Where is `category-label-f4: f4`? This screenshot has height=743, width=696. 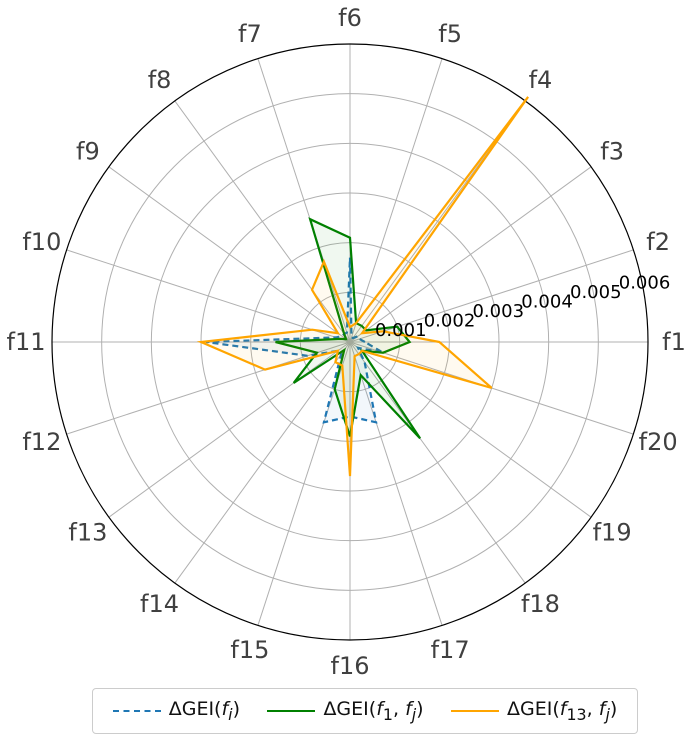
category-label-f4: f4 is located at coordinates (541, 80).